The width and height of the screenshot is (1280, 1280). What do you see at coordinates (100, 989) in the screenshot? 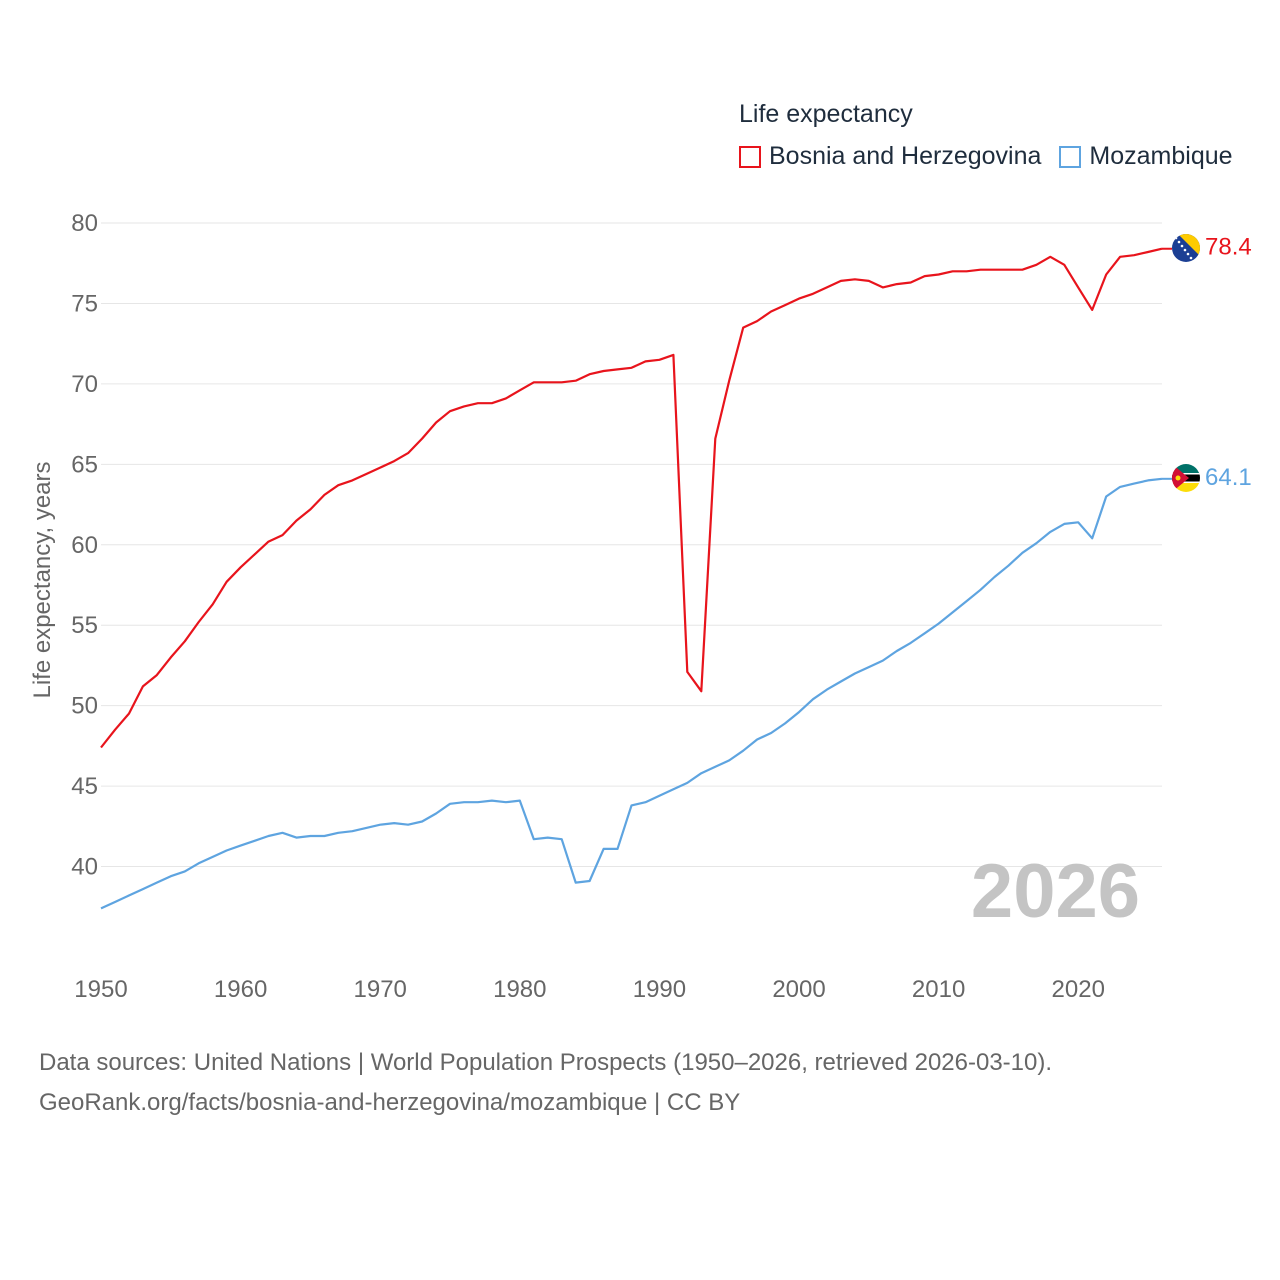
I see `x-tick-label: 1950` at bounding box center [100, 989].